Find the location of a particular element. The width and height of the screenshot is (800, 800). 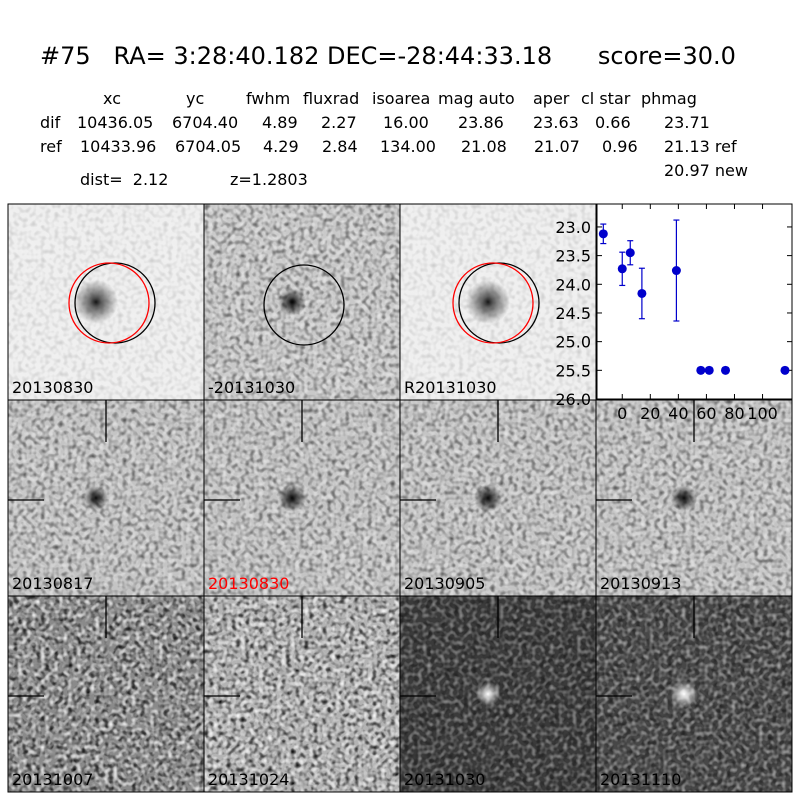

row-label: ref is located at coordinates (51, 146).